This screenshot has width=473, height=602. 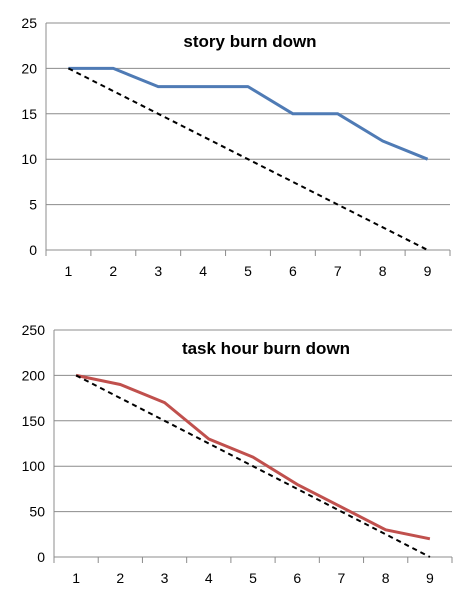 What do you see at coordinates (34, 466) in the screenshot?
I see `y-tick-label: 100` at bounding box center [34, 466].